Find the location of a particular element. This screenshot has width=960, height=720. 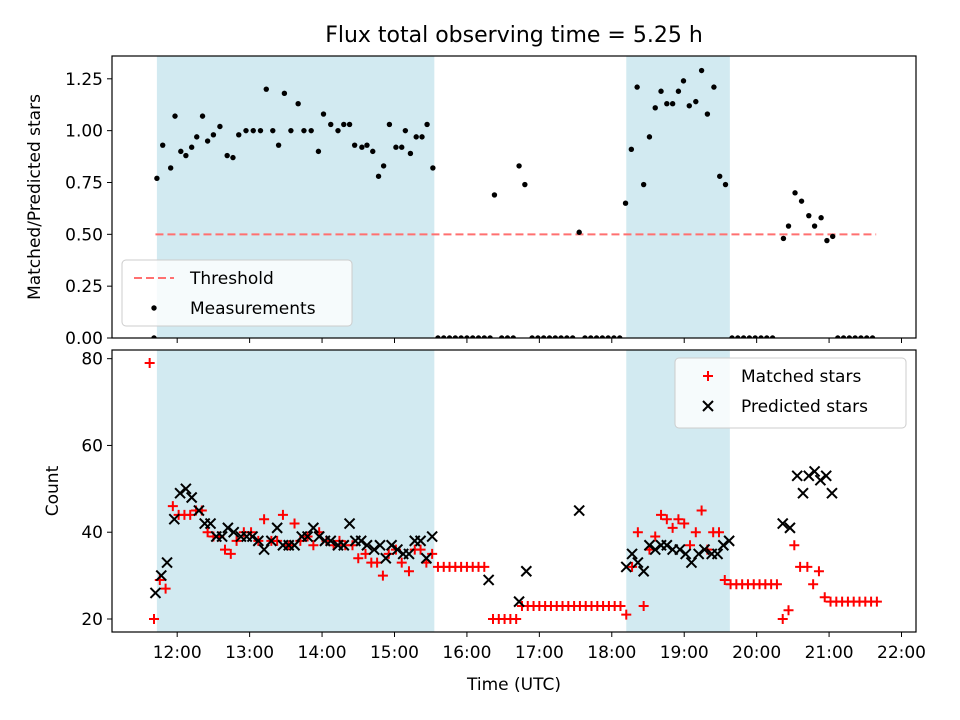

x-axis-label: Time (UTC) is located at coordinates (513, 685).